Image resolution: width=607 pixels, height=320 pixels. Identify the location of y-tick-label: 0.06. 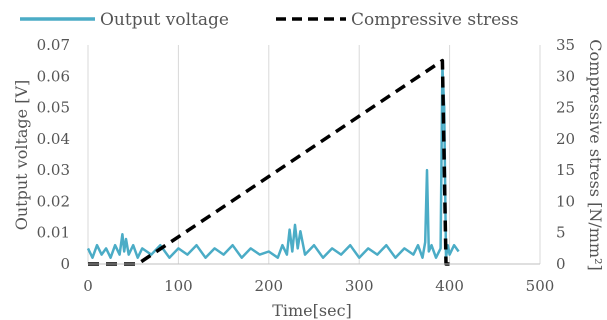
(53, 76).